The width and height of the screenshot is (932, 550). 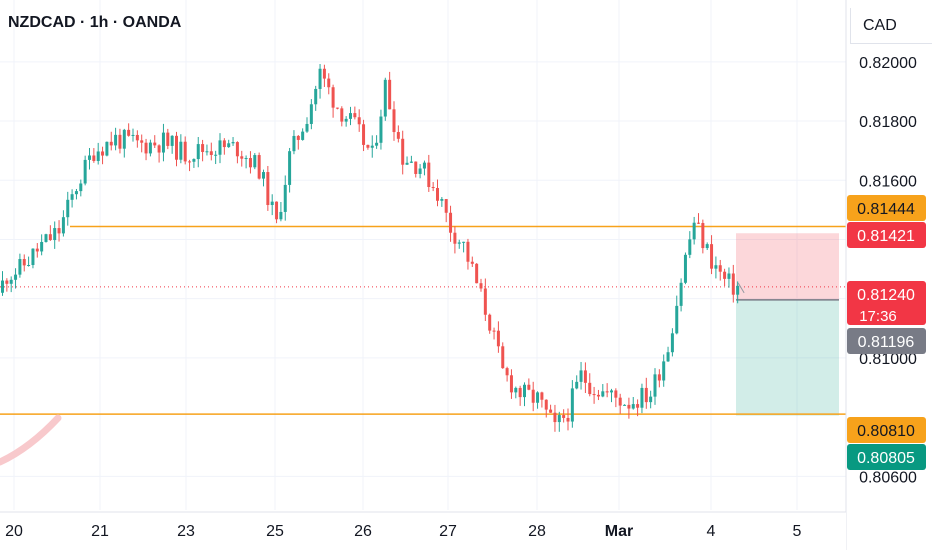 What do you see at coordinates (423, 530) in the screenshot?
I see `time-axis: 20 21 23 25 26 27 28 Mar 4 5` at bounding box center [423, 530].